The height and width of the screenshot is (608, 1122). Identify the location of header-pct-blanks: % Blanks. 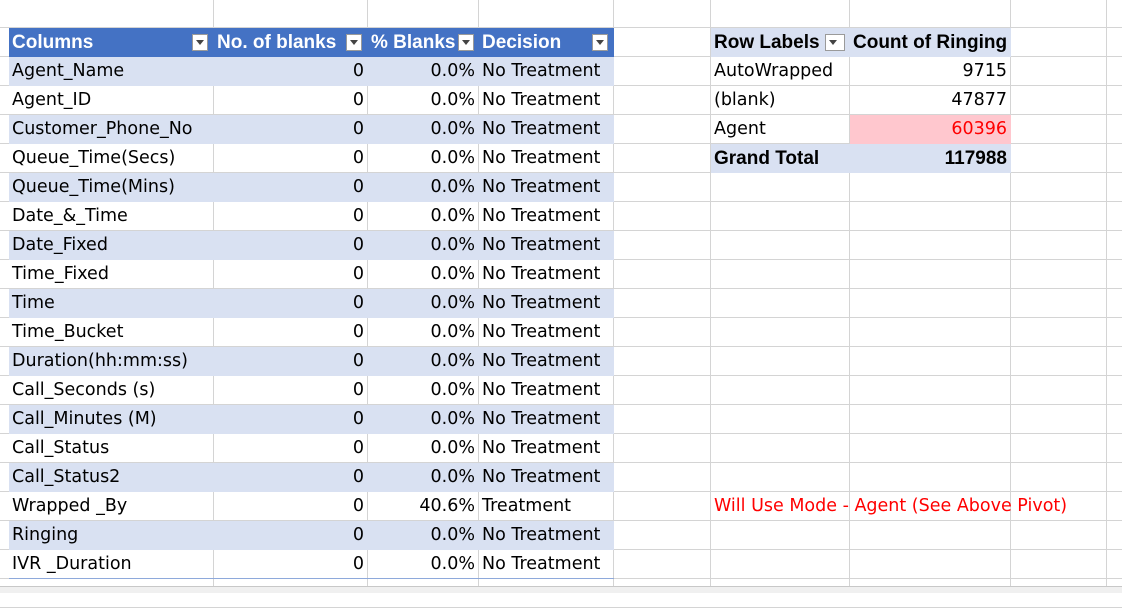
(423, 42).